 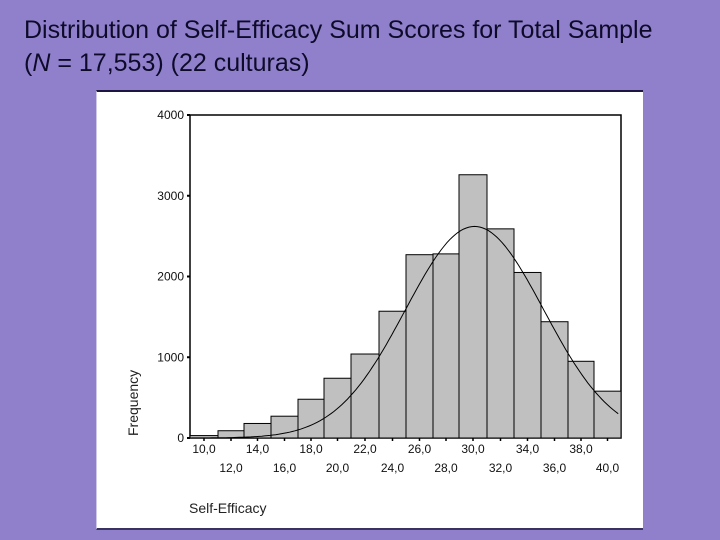 What do you see at coordinates (133, 403) in the screenshot?
I see `y-axis-label: Frequency` at bounding box center [133, 403].